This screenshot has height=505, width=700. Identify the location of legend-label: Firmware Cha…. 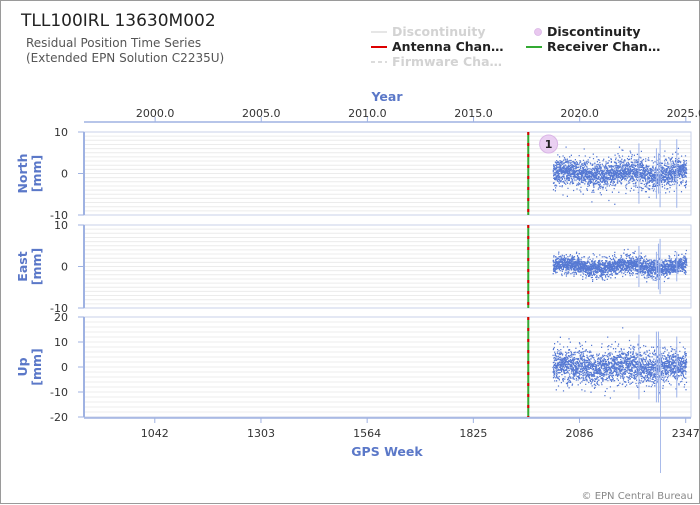
(447, 61).